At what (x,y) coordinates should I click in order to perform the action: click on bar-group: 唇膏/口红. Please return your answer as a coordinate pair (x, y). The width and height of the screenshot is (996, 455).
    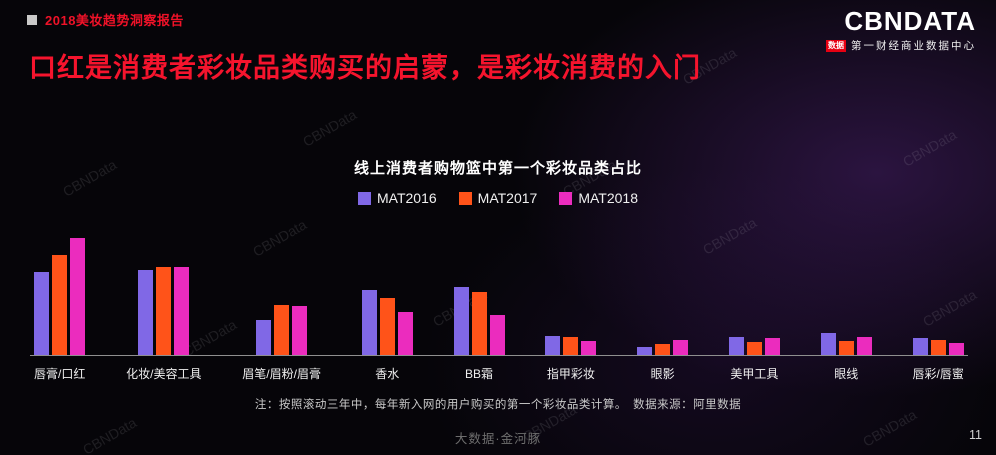
    Looking at the image, I should click on (59, 303).